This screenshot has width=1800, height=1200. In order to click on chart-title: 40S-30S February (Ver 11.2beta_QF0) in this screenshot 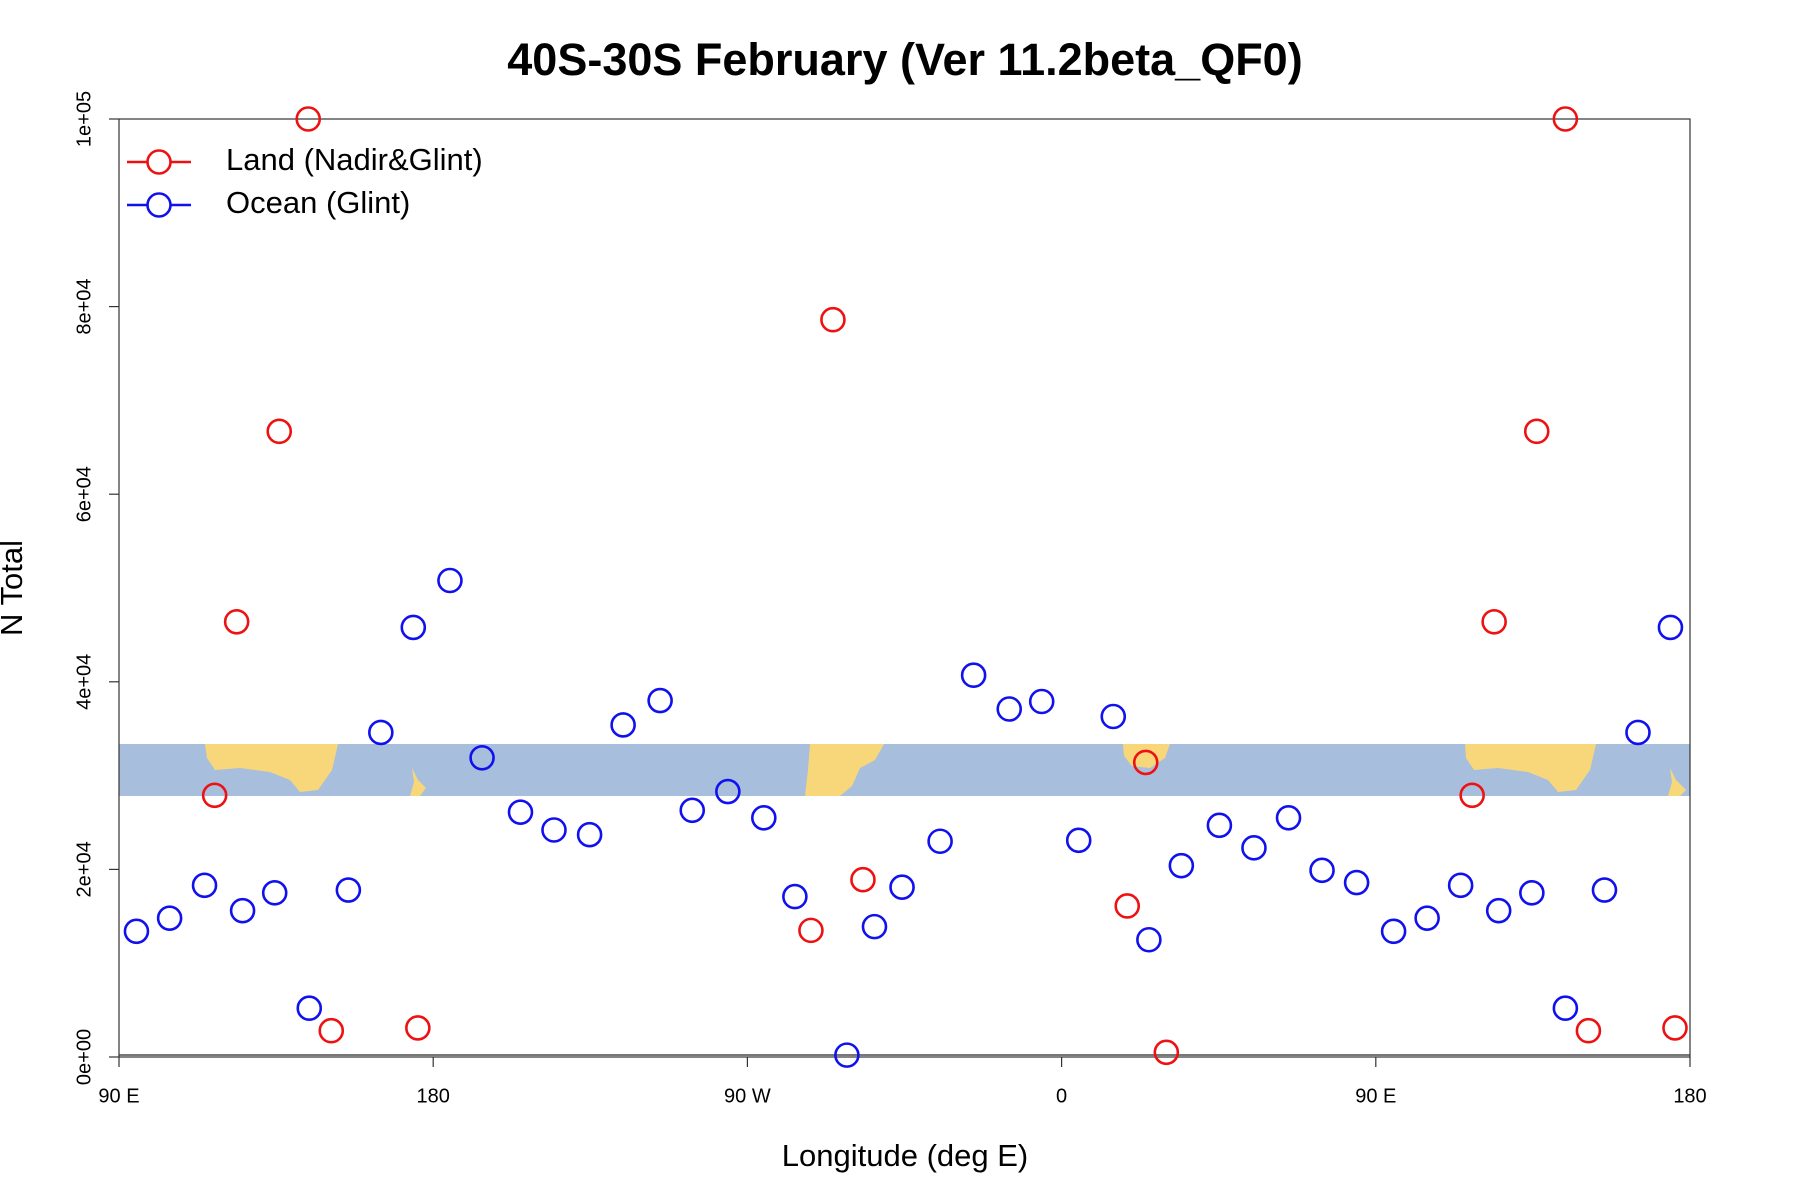, I will do `click(904, 59)`.